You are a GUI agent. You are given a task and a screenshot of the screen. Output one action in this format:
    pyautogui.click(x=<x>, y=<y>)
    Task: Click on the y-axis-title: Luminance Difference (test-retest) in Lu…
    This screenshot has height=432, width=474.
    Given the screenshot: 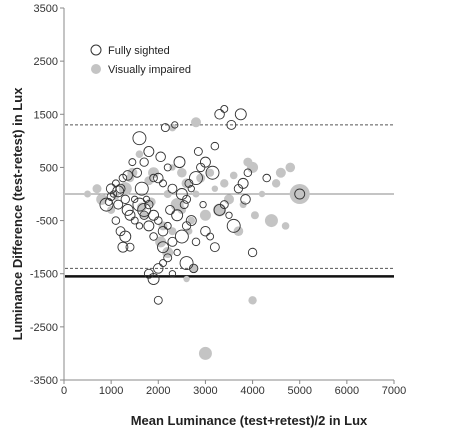 What is the action you would take?
    pyautogui.click(x=17, y=214)
    